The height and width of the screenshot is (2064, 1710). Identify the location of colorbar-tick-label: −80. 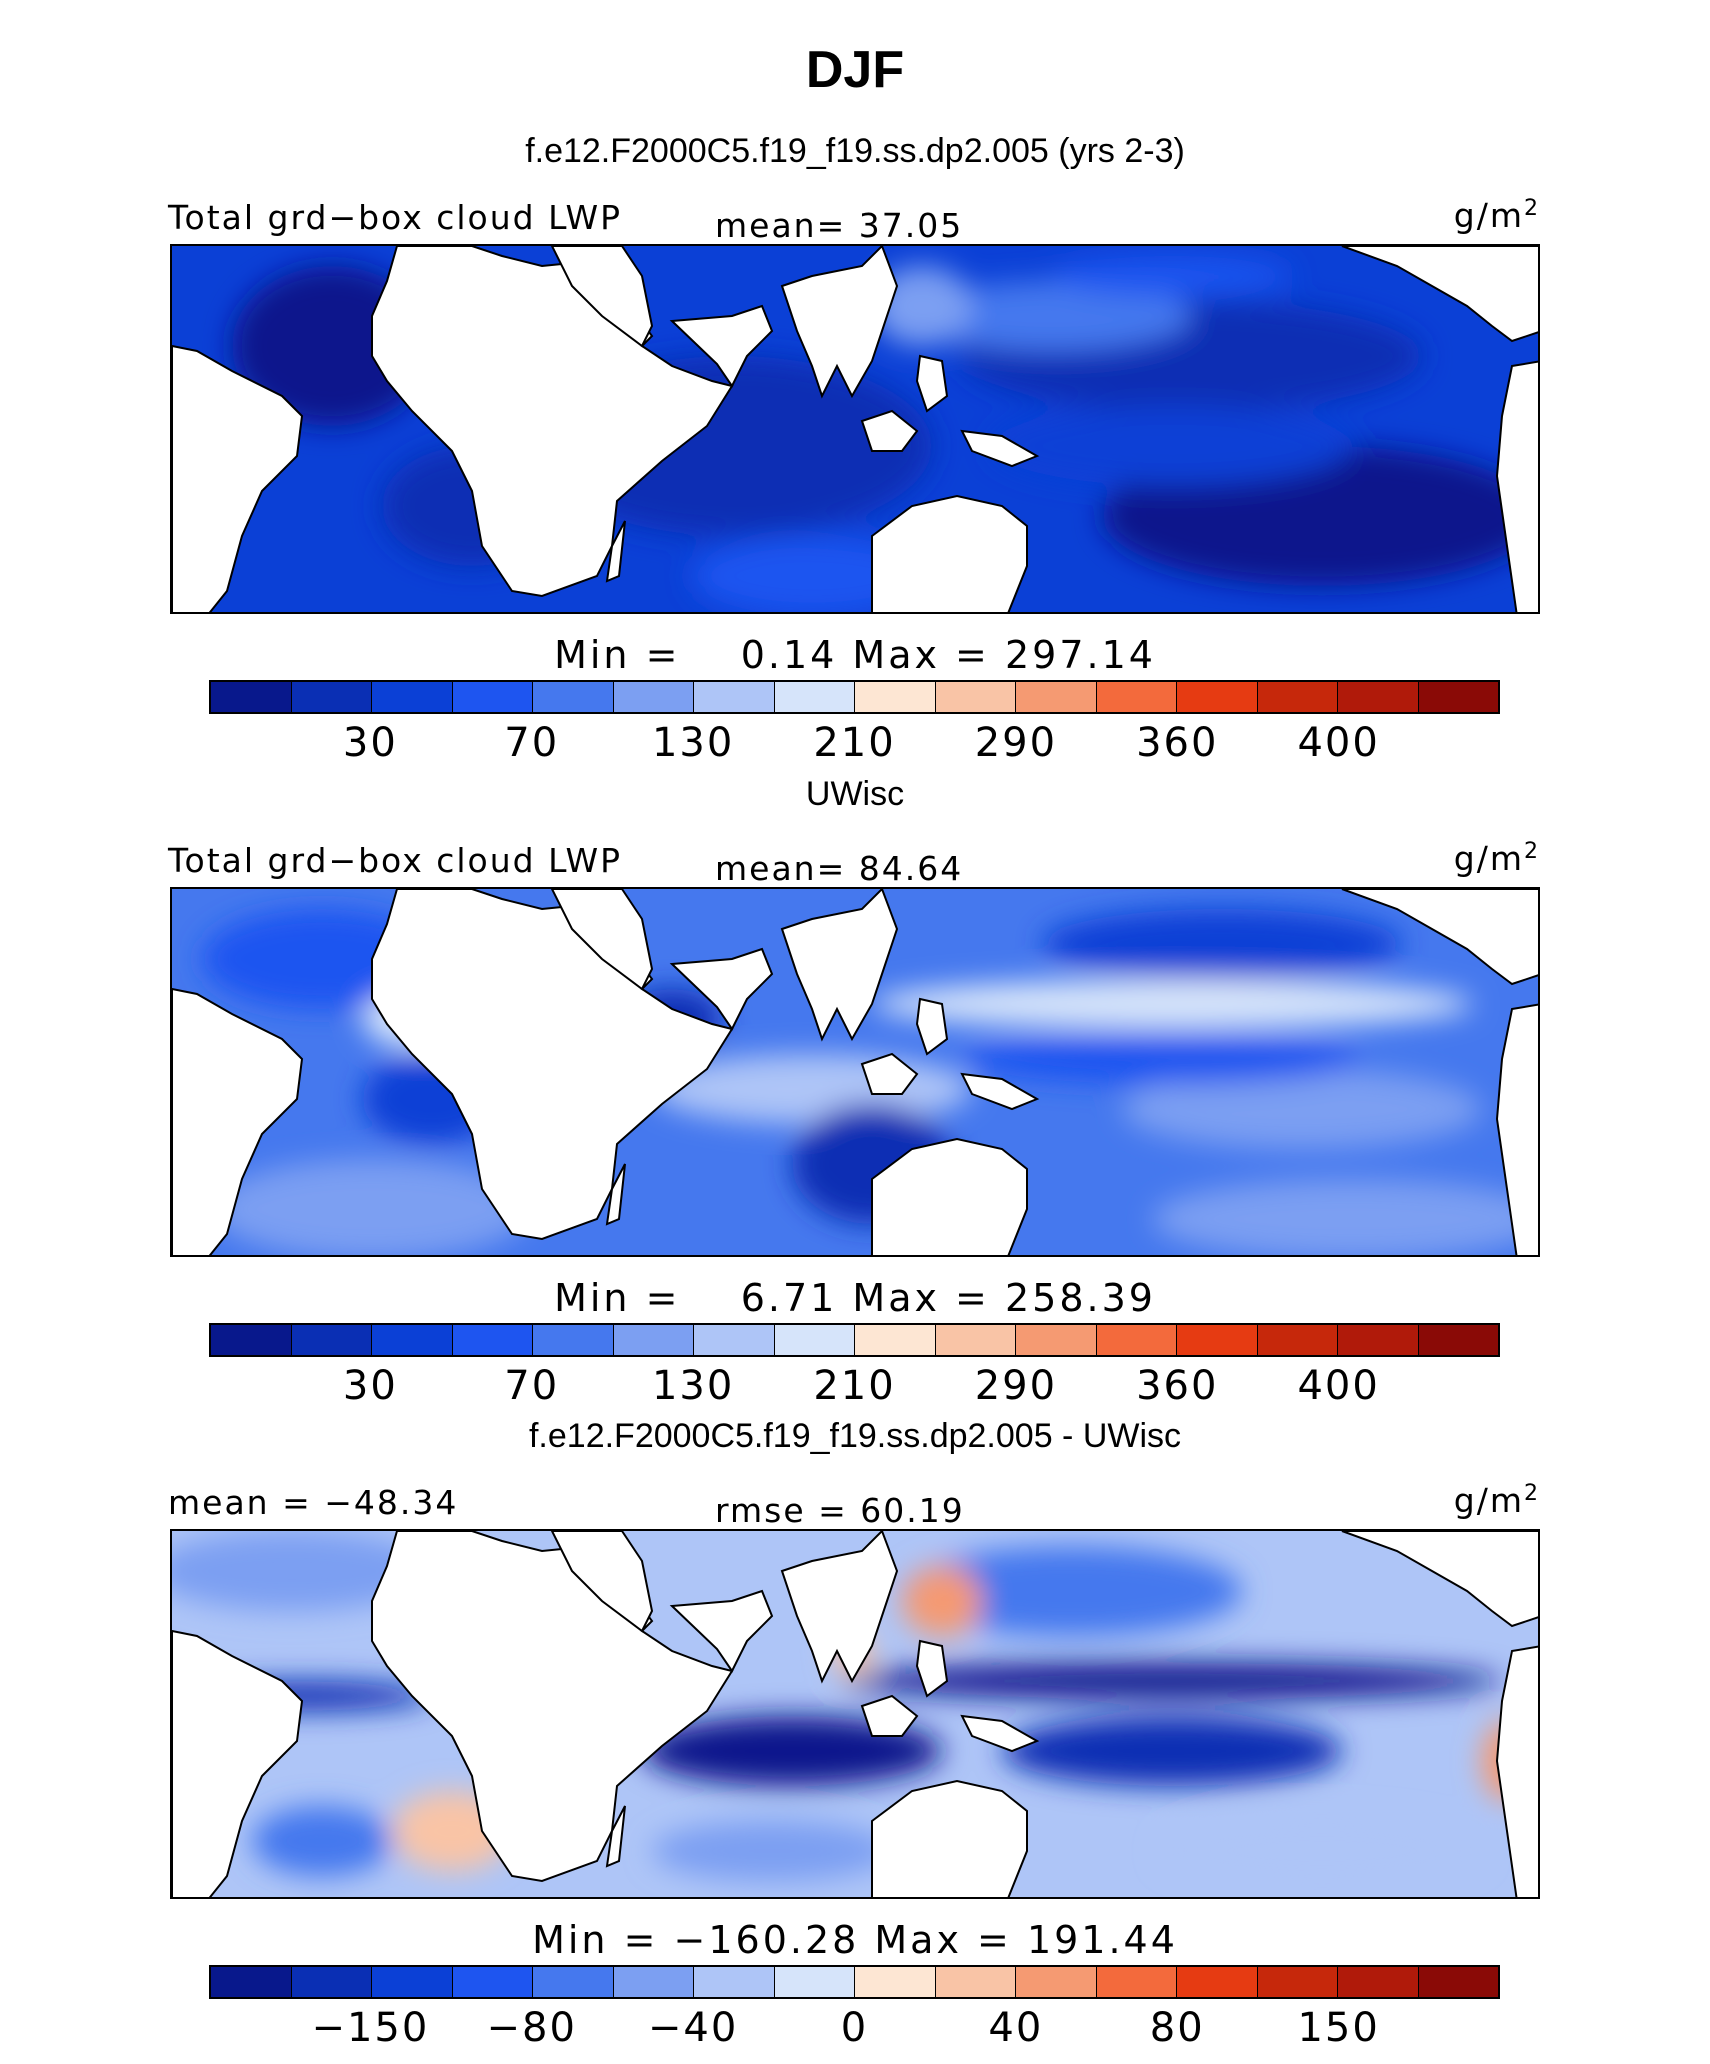
(531, 2028).